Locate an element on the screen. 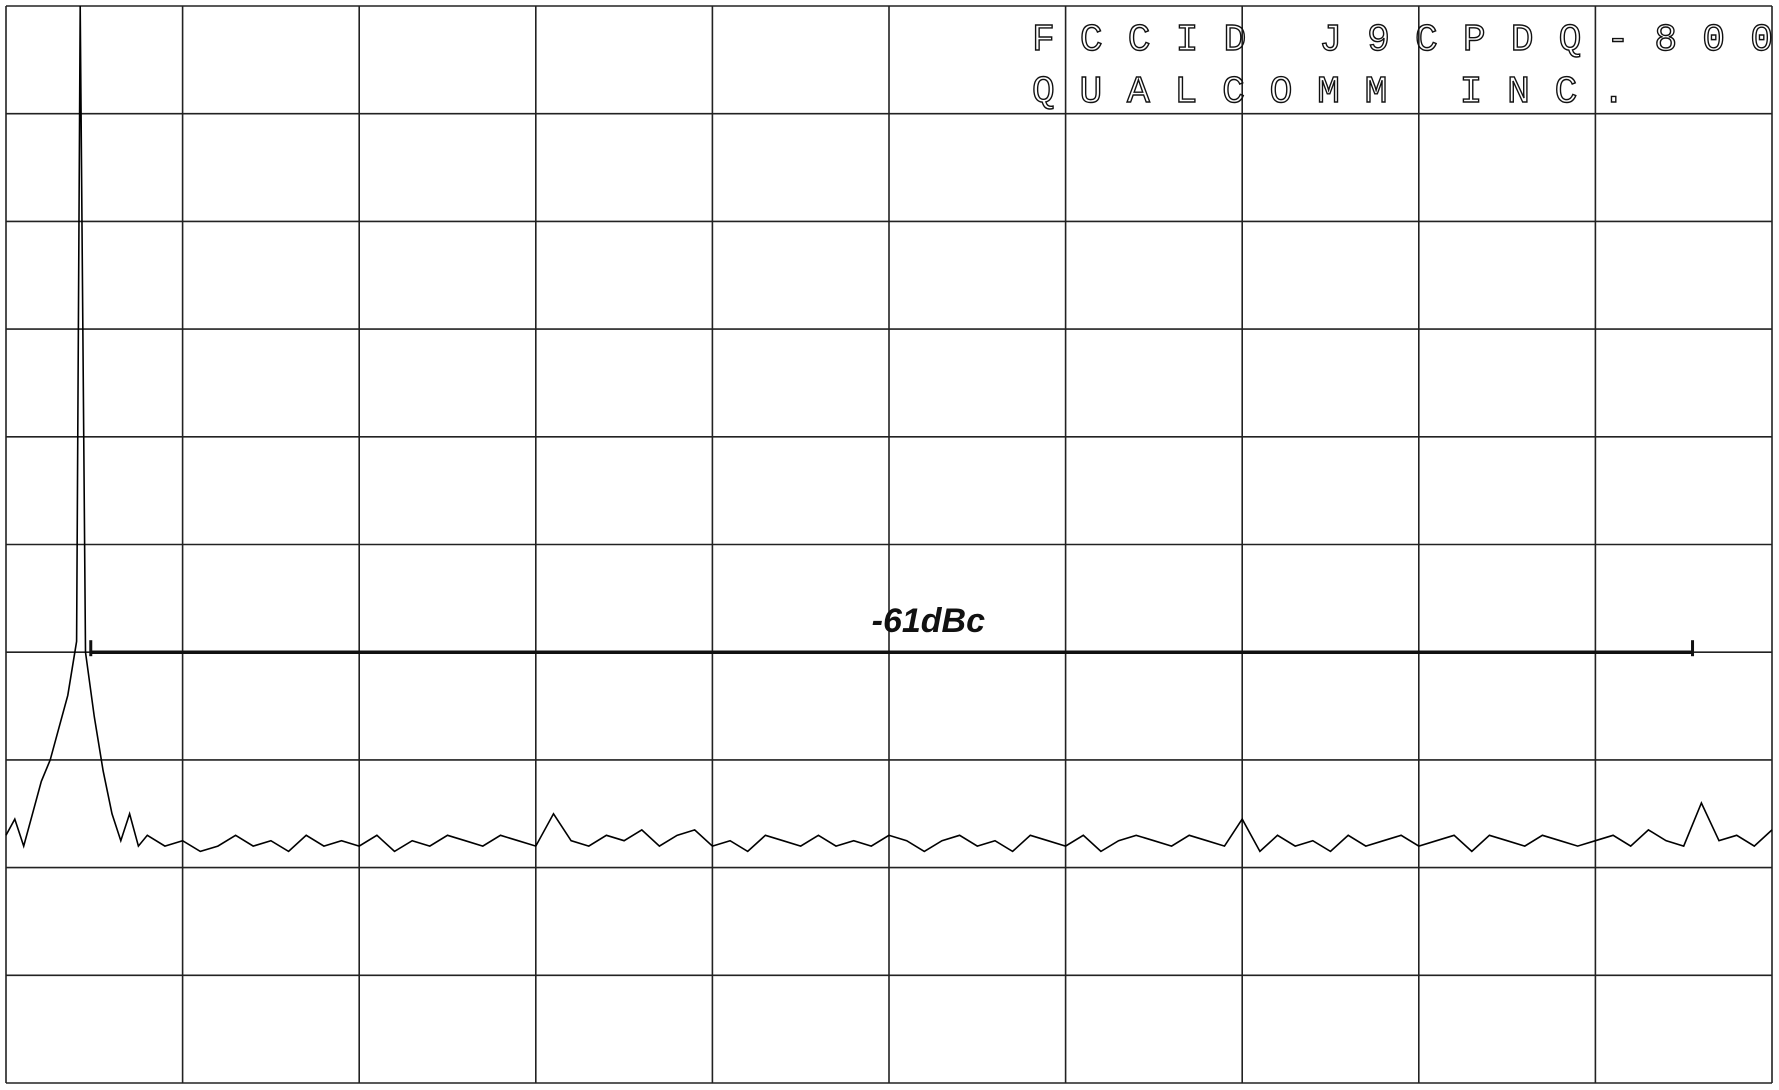 The width and height of the screenshot is (1779, 1090). title-line: FCCID J9CPDQ-800 is located at coordinates (1402, 40).